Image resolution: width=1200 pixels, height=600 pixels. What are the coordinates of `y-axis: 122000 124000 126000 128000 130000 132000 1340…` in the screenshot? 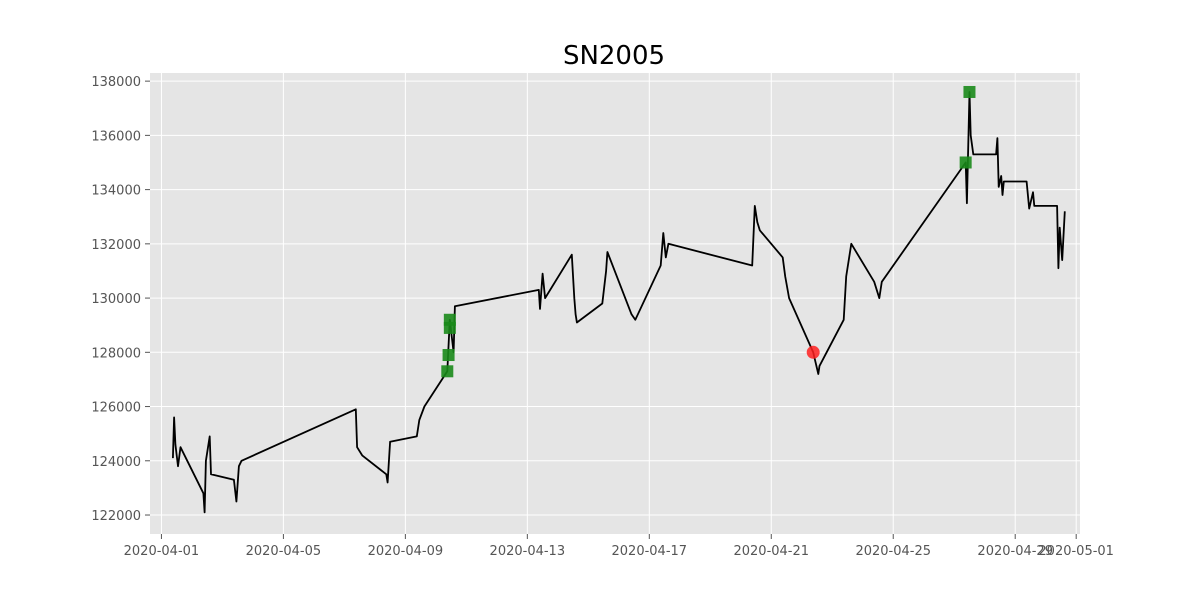 It's located at (120, 299).